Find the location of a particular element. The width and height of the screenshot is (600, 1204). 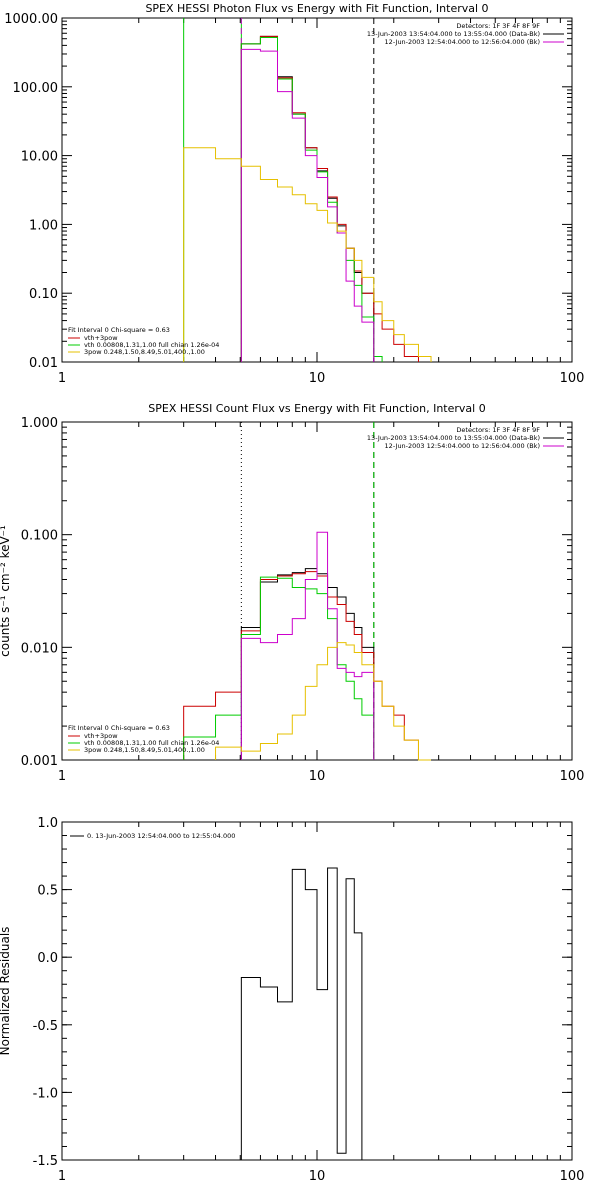

y-axis-label: counts s⁻¹ cm⁻² keV⁻¹ is located at coordinates (6, 591).